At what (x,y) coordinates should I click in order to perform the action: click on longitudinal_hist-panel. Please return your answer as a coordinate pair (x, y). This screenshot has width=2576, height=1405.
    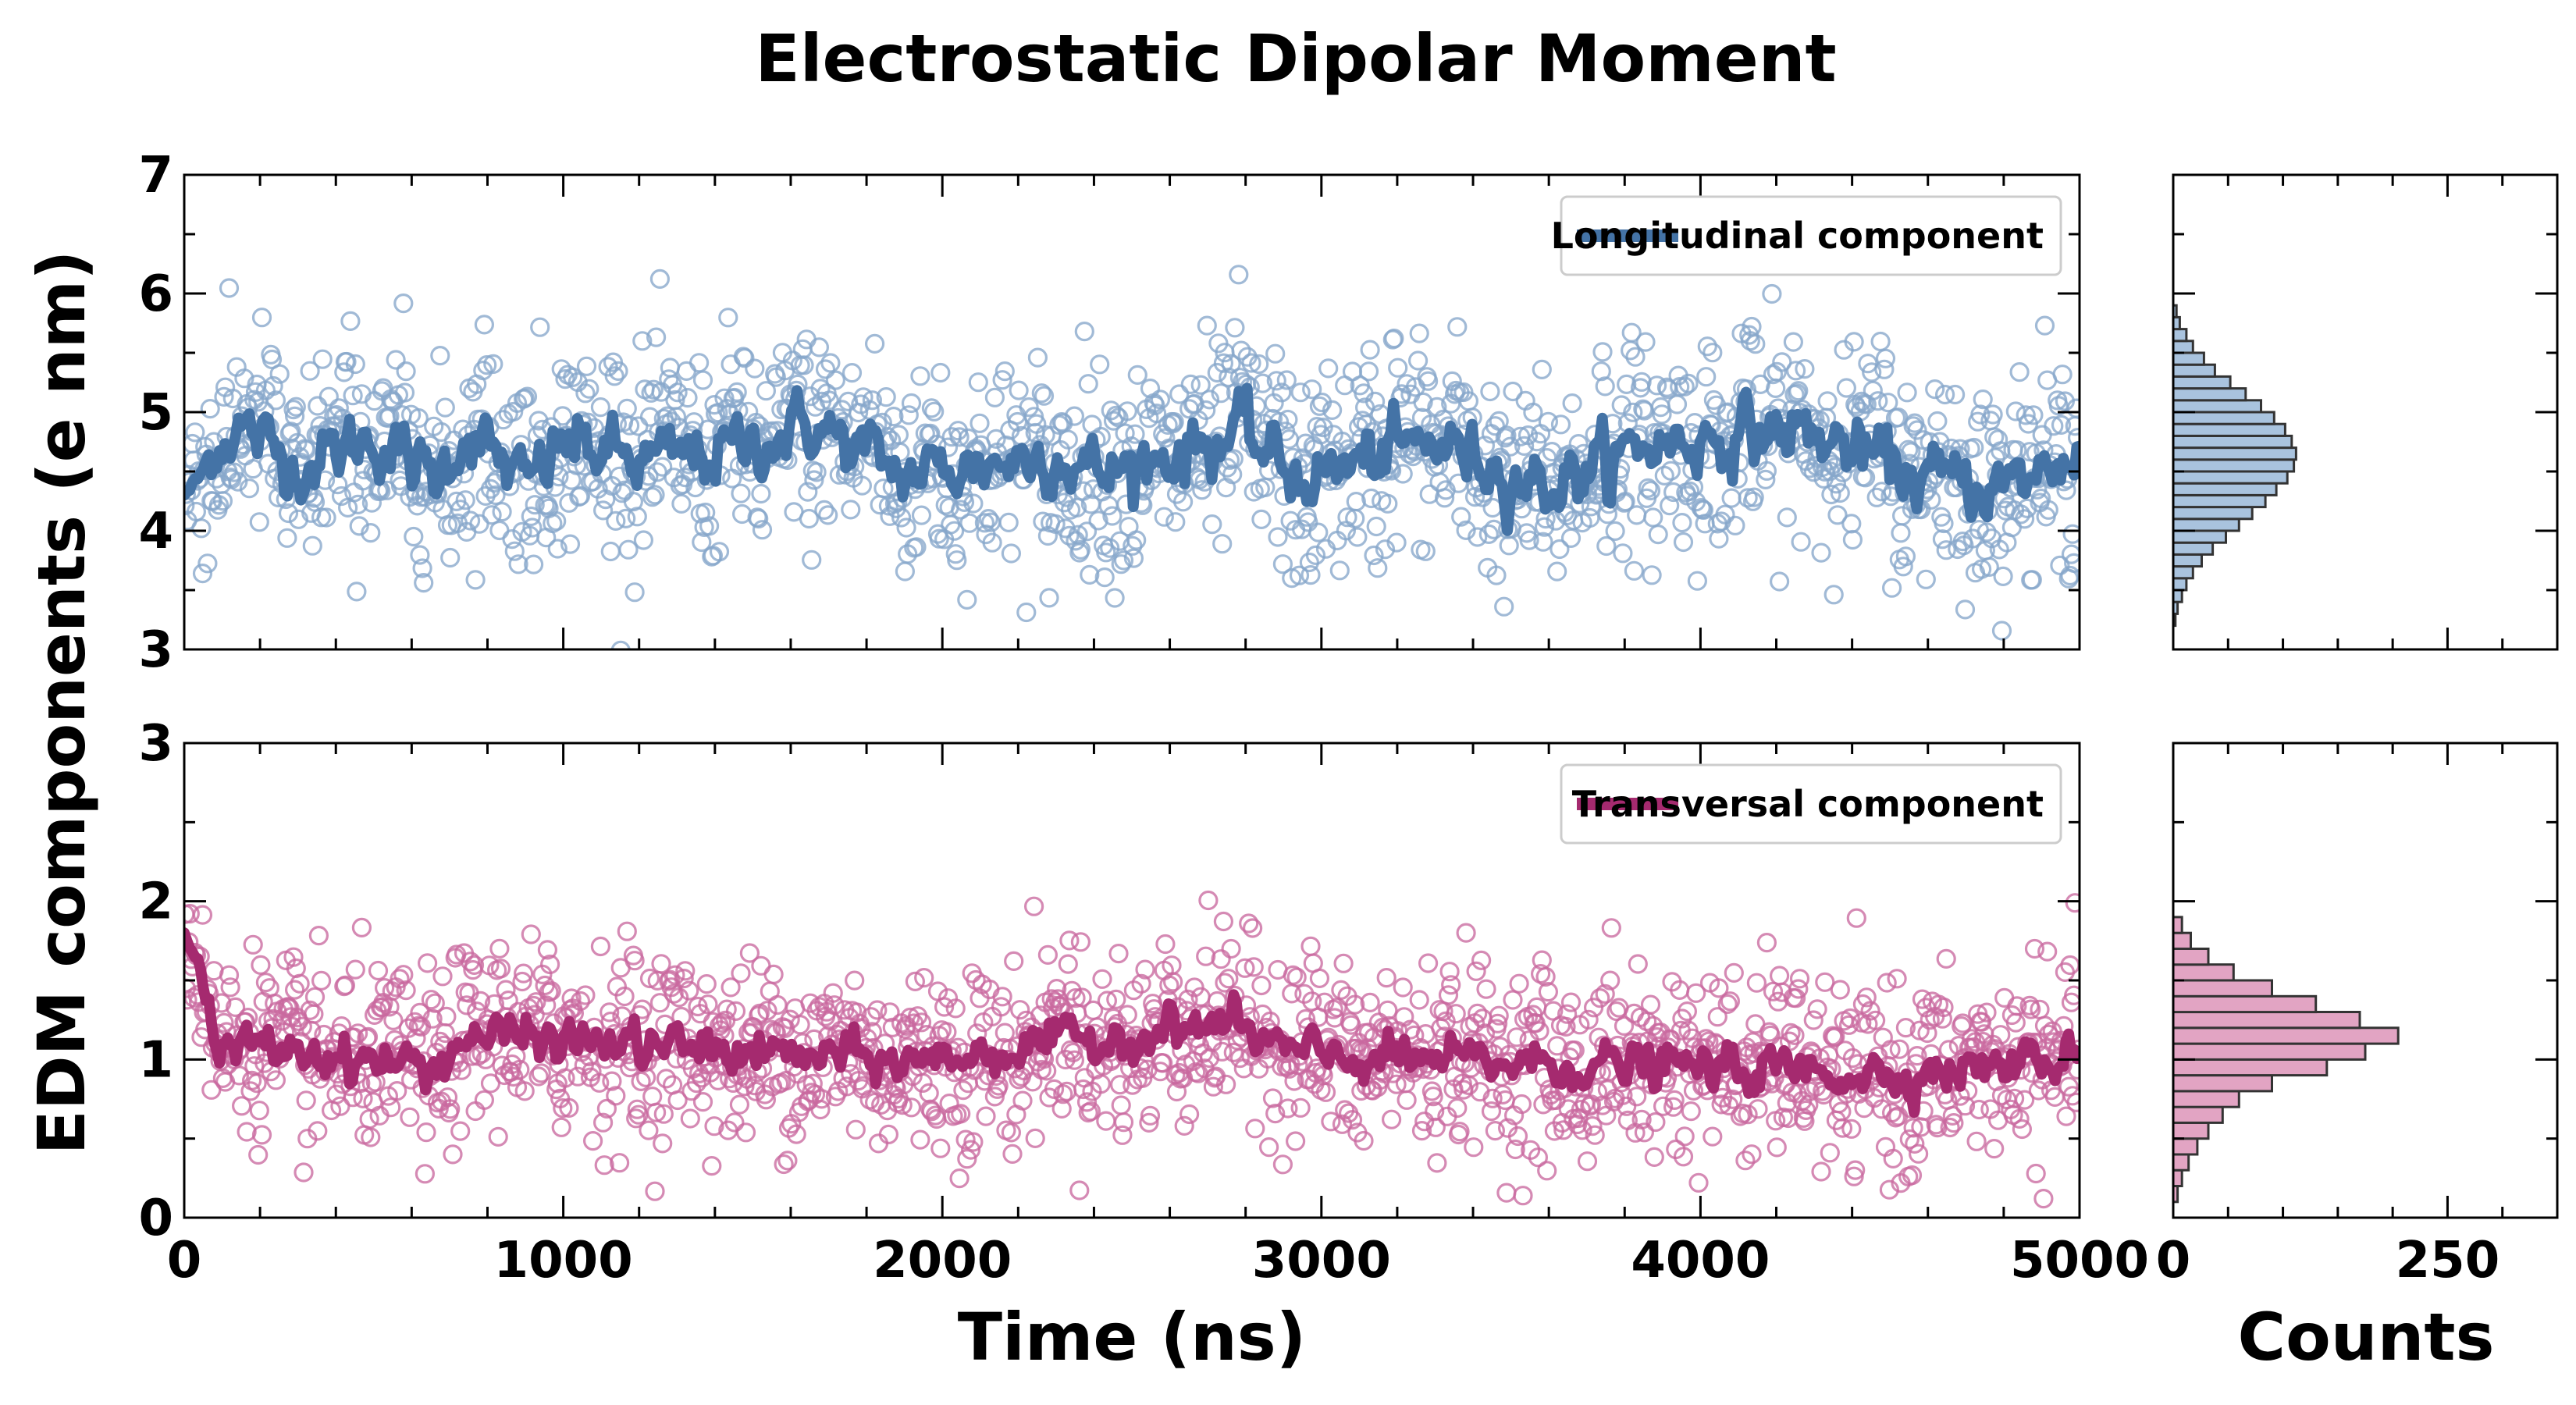
    Looking at the image, I should click on (2365, 412).